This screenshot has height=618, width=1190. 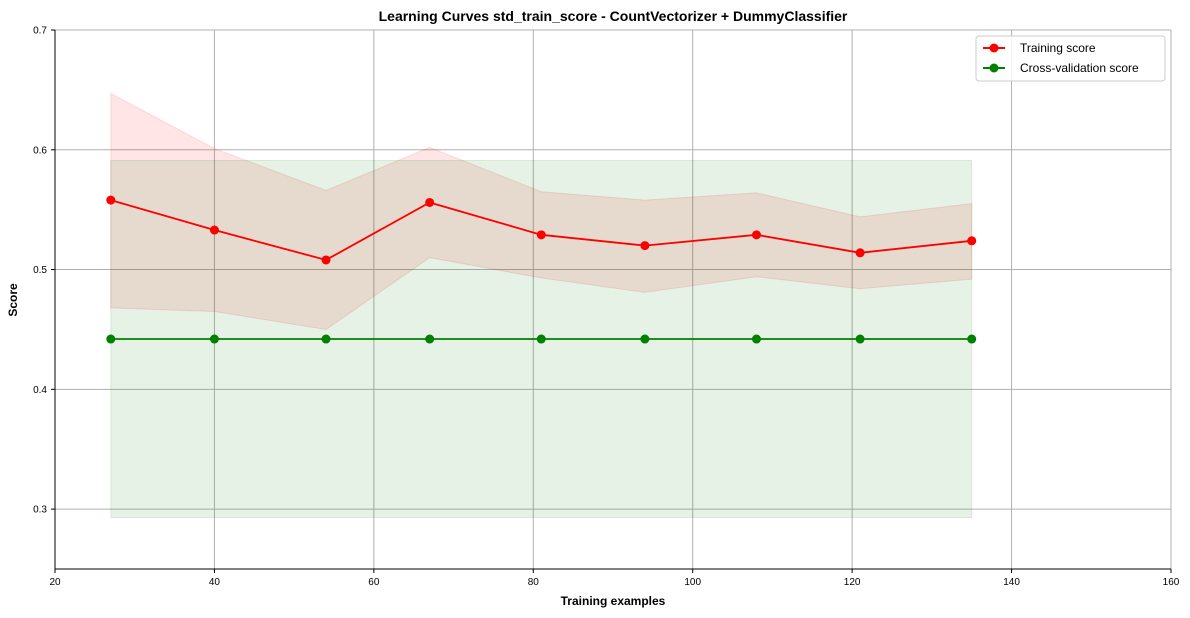 I want to click on x-tick-label: 120, so click(x=852, y=582).